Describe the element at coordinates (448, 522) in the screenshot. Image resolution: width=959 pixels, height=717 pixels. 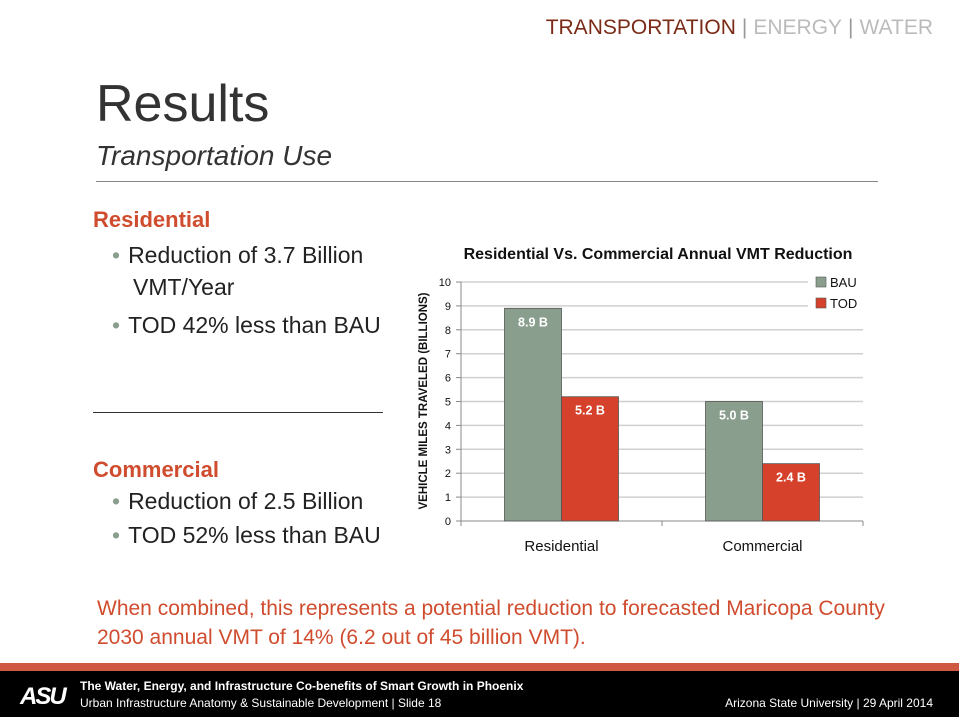
I see `y-tick-label: 0` at that location.